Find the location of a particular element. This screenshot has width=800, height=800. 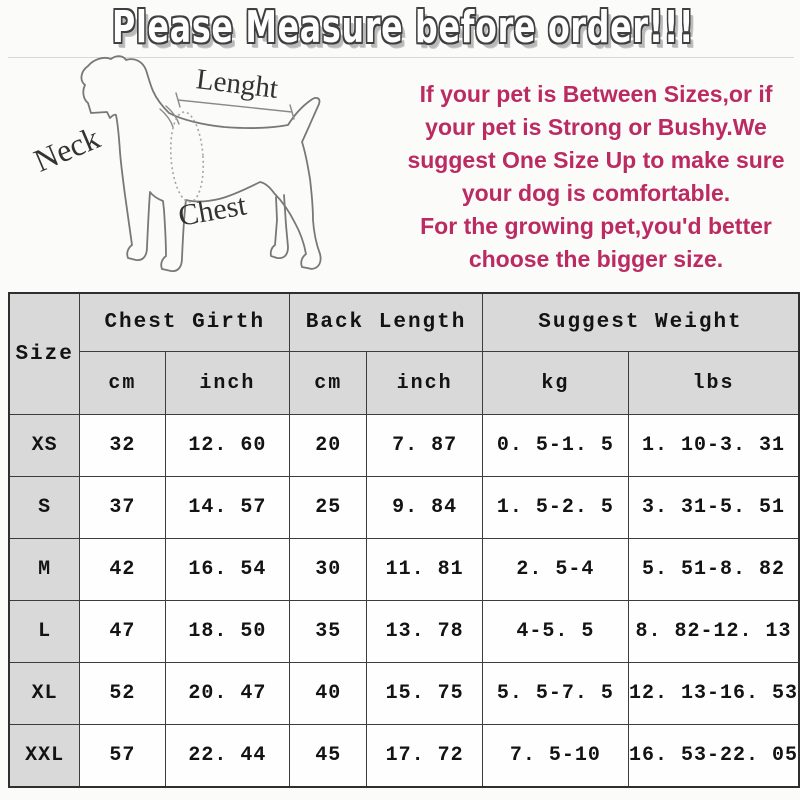

value-cell: 1. 10-3. 31 is located at coordinates (713, 445).